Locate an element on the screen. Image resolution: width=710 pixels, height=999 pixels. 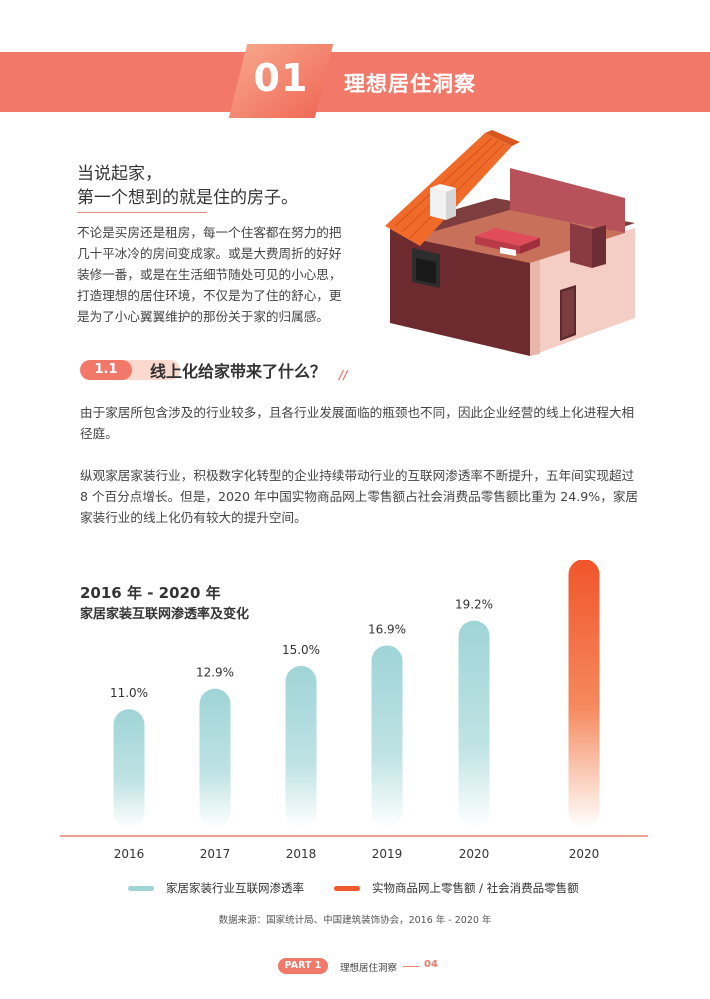
footer-dash is located at coordinates (411, 966).